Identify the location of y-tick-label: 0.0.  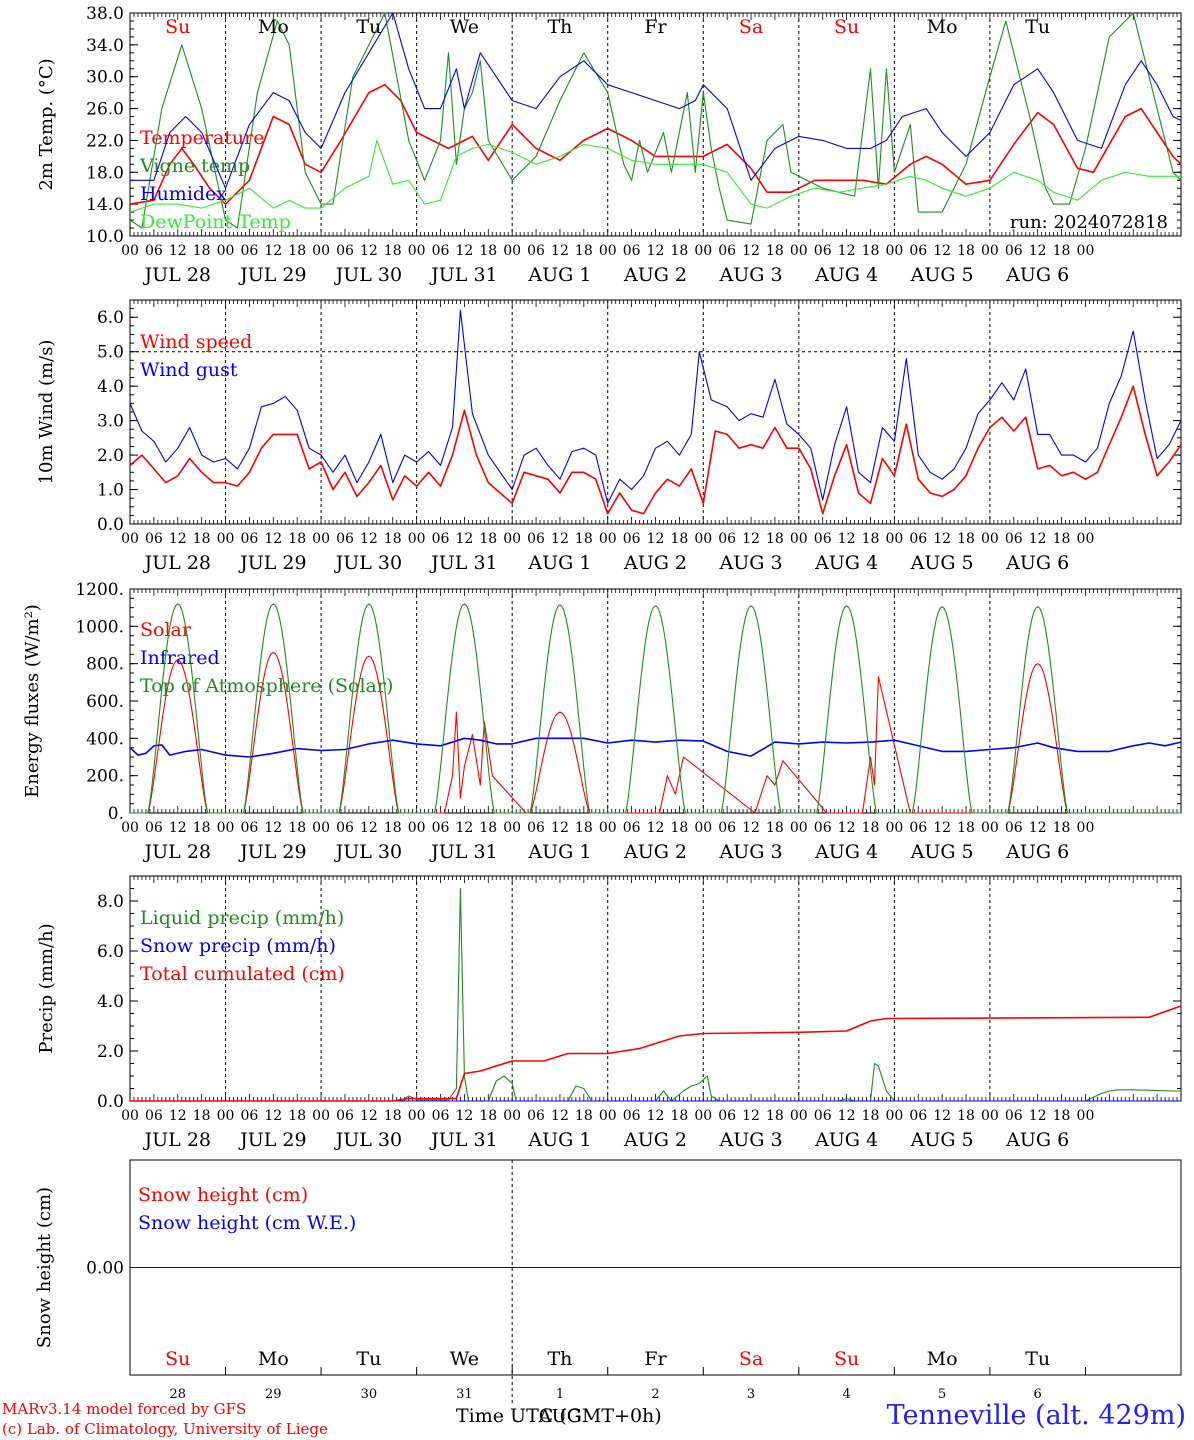
(110, 1102).